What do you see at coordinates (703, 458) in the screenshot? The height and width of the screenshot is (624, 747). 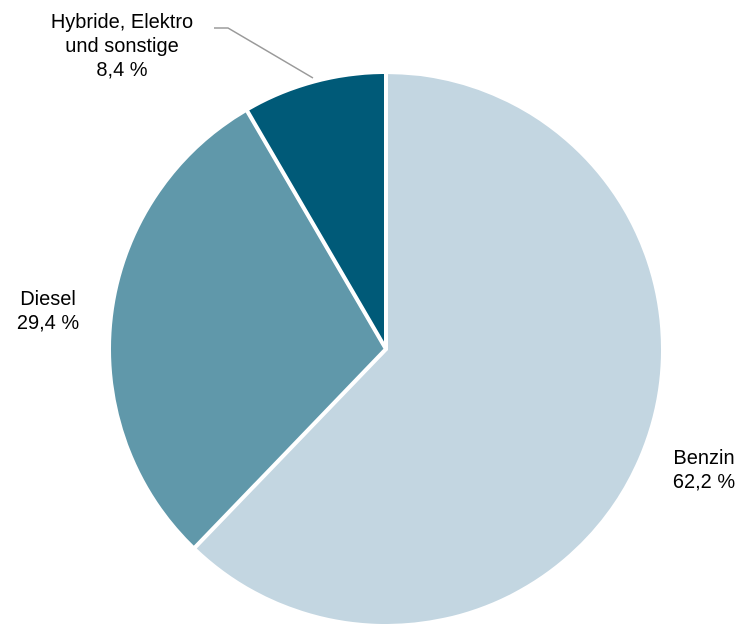 I see `slice-name-label: Benzin` at bounding box center [703, 458].